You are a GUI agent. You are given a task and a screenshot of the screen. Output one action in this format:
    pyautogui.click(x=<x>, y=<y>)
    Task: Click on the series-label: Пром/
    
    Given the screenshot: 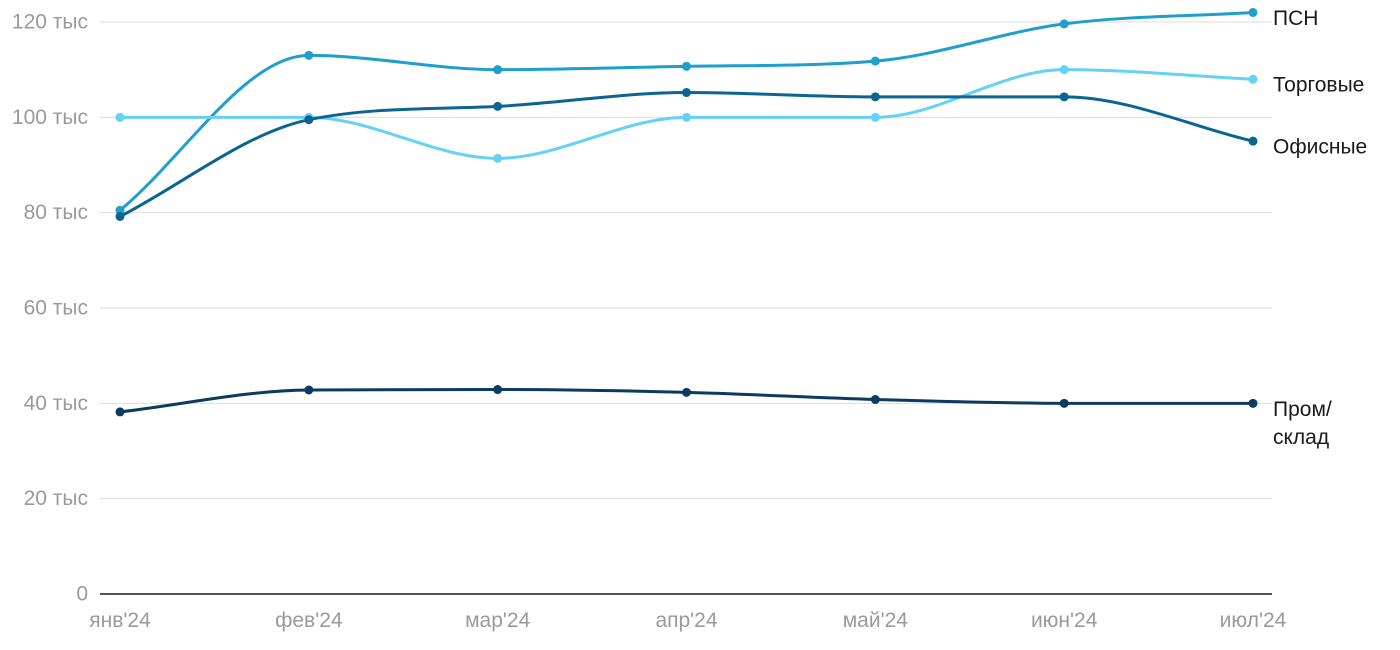 What is the action you would take?
    pyautogui.click(x=1302, y=409)
    